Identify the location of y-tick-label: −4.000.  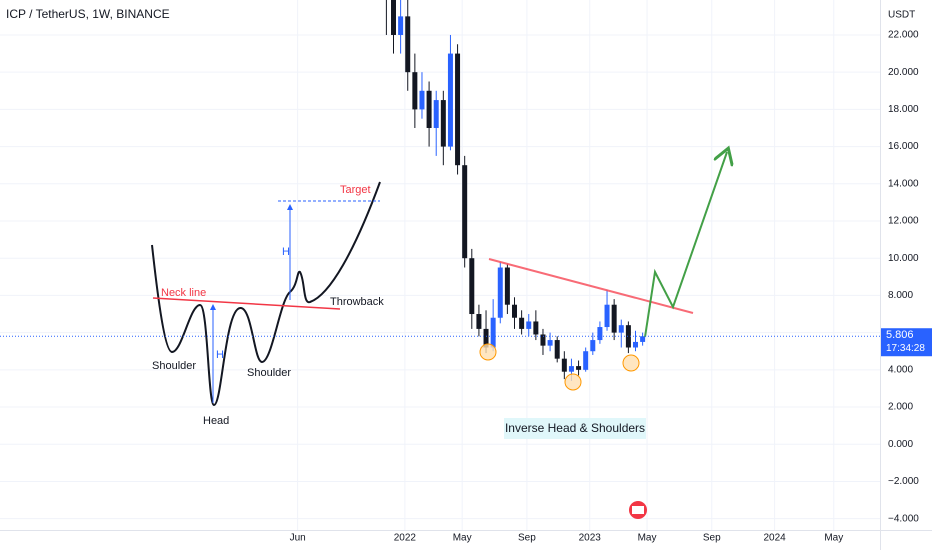
(903, 518).